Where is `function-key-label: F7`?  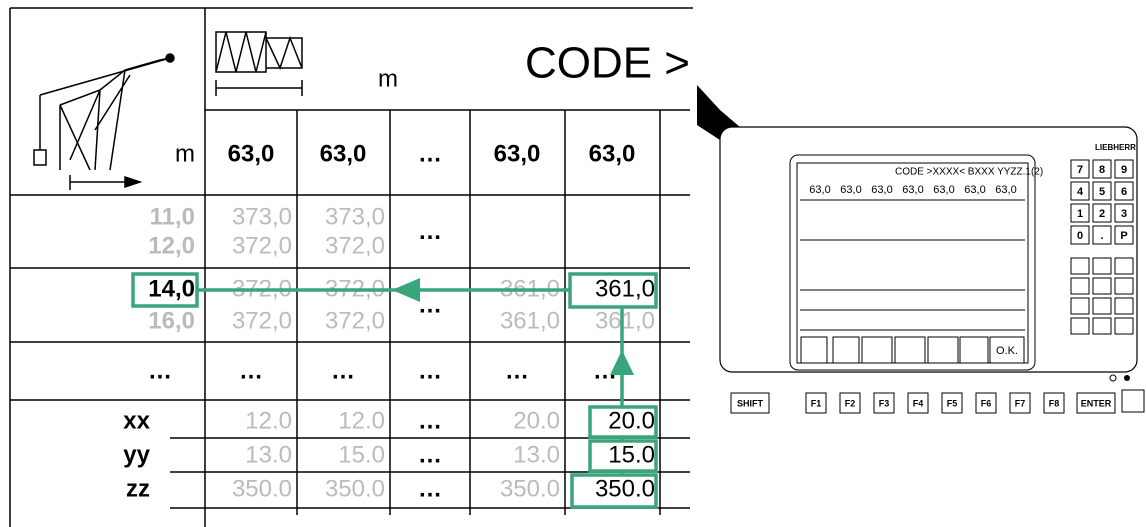 function-key-label: F7 is located at coordinates (1020, 403).